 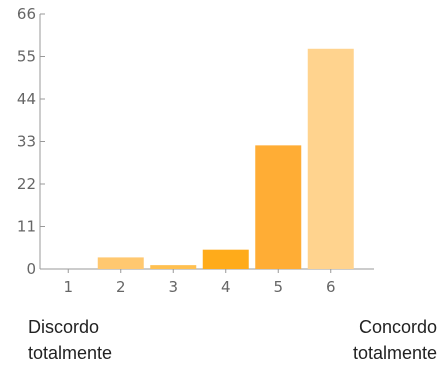 What do you see at coordinates (26, 57) in the screenshot?
I see `y-tick-label: 55` at bounding box center [26, 57].